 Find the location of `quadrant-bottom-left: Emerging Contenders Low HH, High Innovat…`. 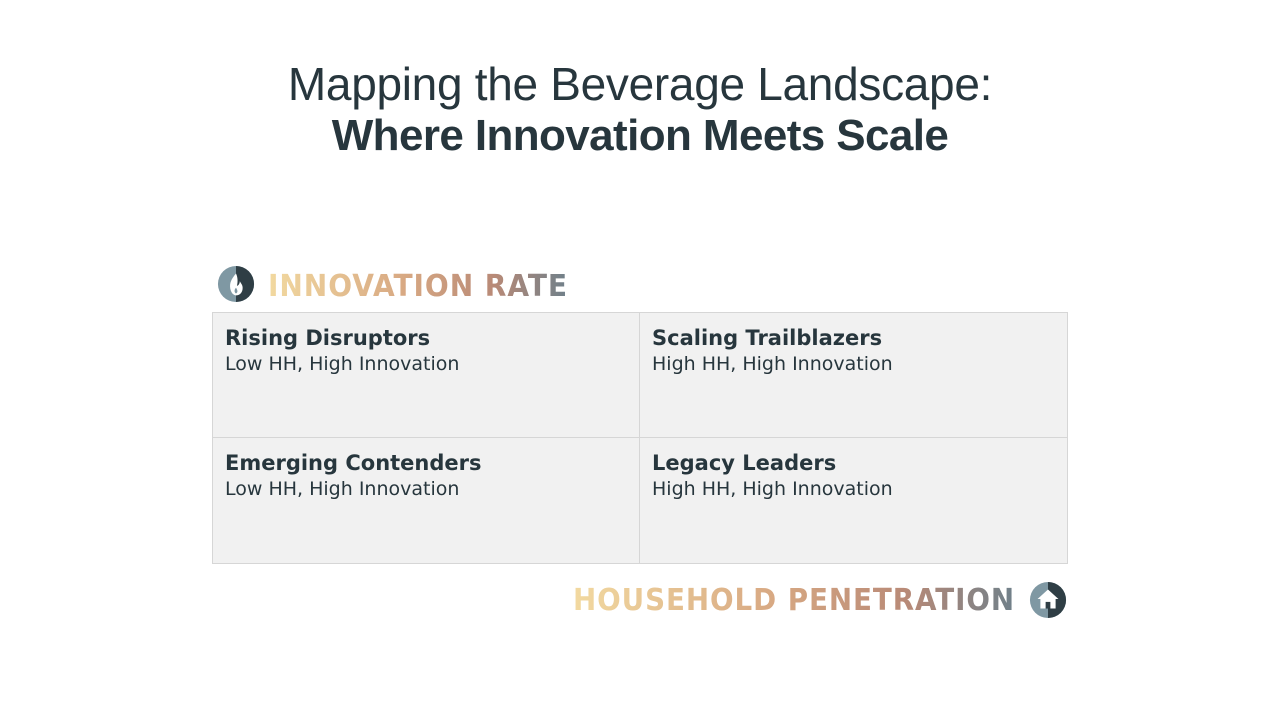

quadrant-bottom-left: Emerging Contenders Low HH, High Innovat… is located at coordinates (426, 500).